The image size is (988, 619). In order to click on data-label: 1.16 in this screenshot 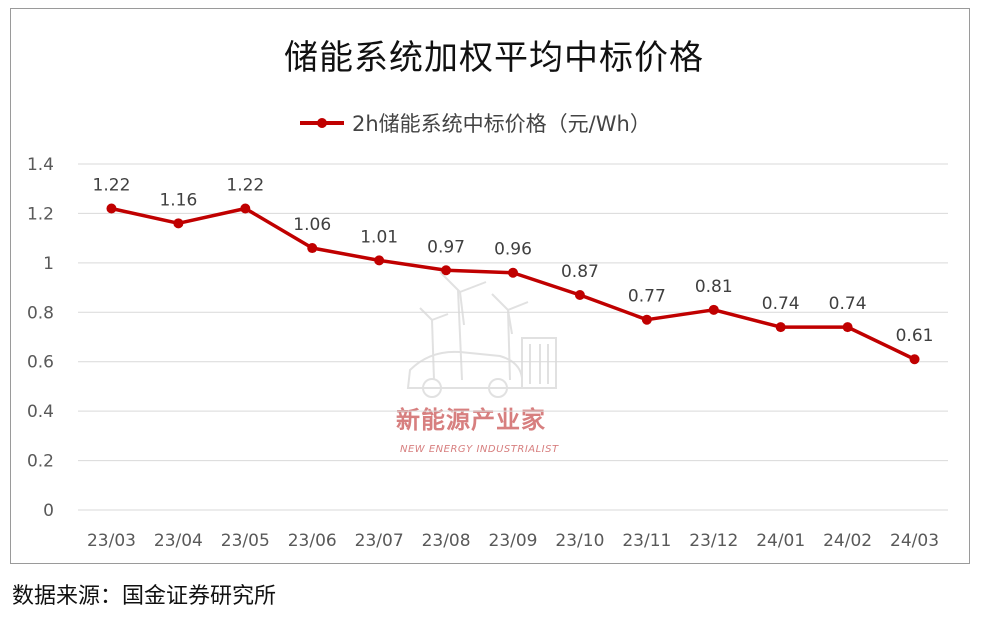, I will do `click(178, 200)`.